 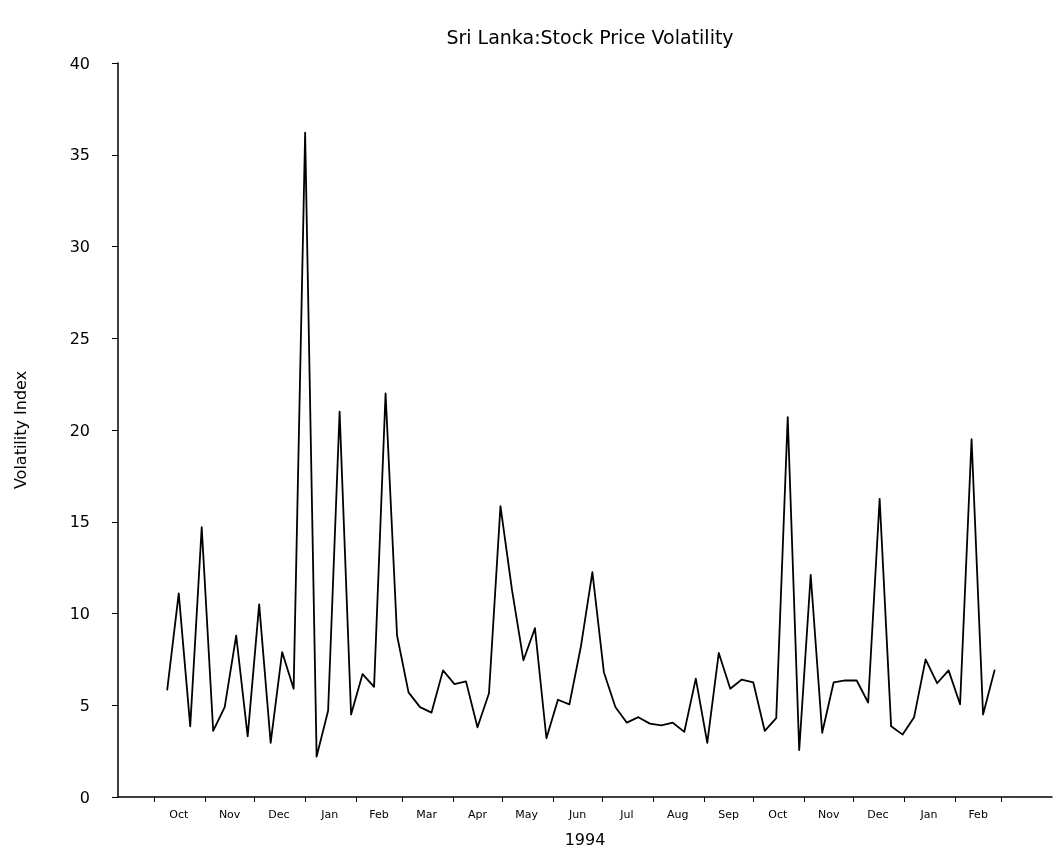 What do you see at coordinates (79, 430) in the screenshot?
I see `y-tick-label: 20` at bounding box center [79, 430].